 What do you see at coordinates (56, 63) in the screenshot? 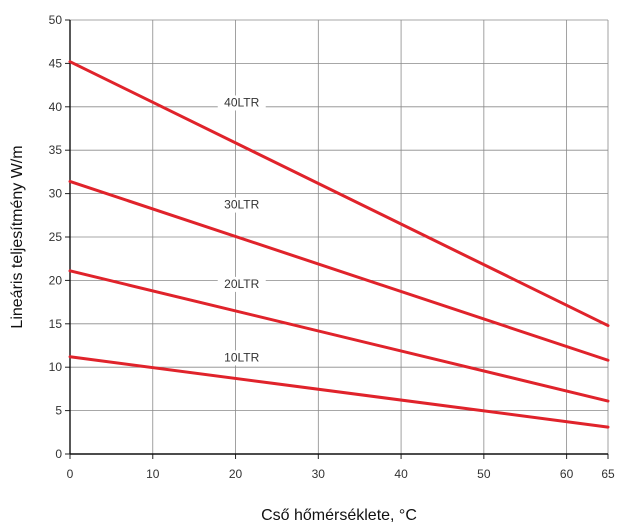
I see `y-tick-label: 45` at bounding box center [56, 63].